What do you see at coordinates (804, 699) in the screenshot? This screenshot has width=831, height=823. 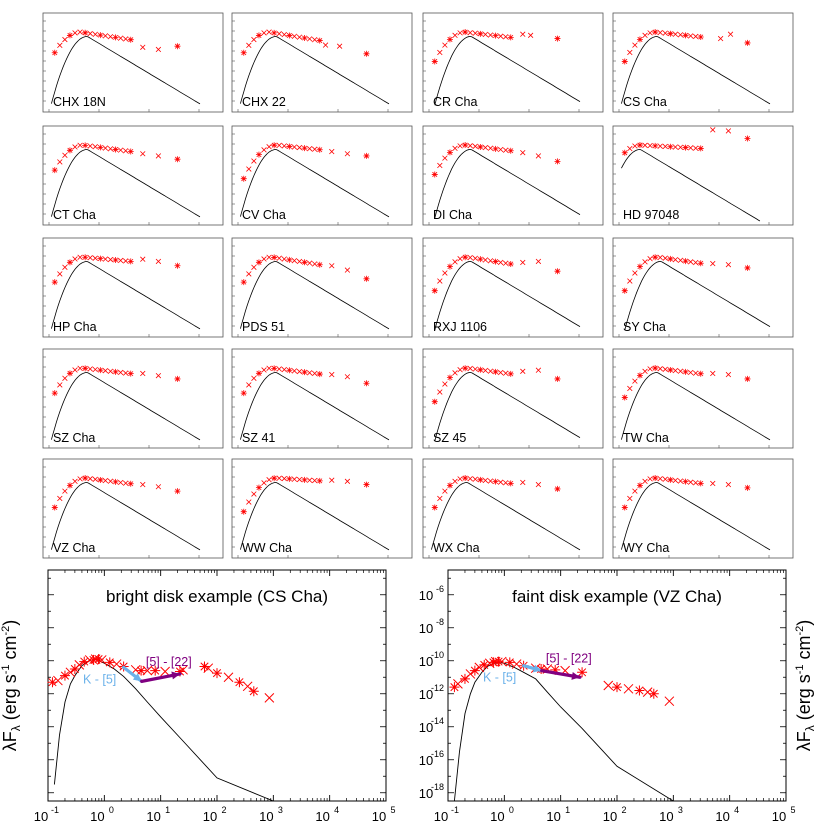 I see `y-axis-label-part: (erg s` at bounding box center [804, 699].